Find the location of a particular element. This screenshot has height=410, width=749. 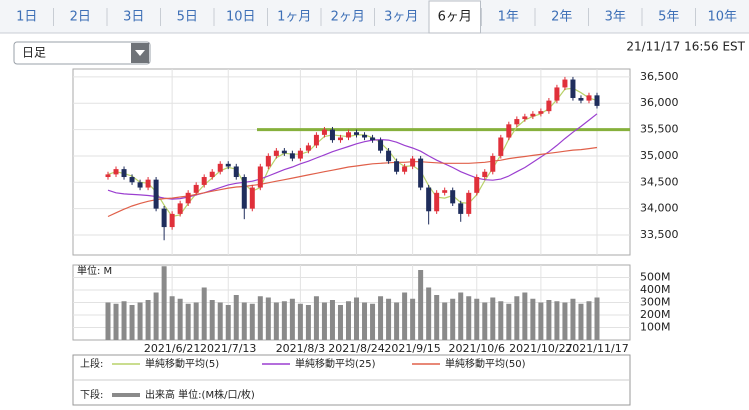

y-tick-label: 500M is located at coordinates (655, 277).